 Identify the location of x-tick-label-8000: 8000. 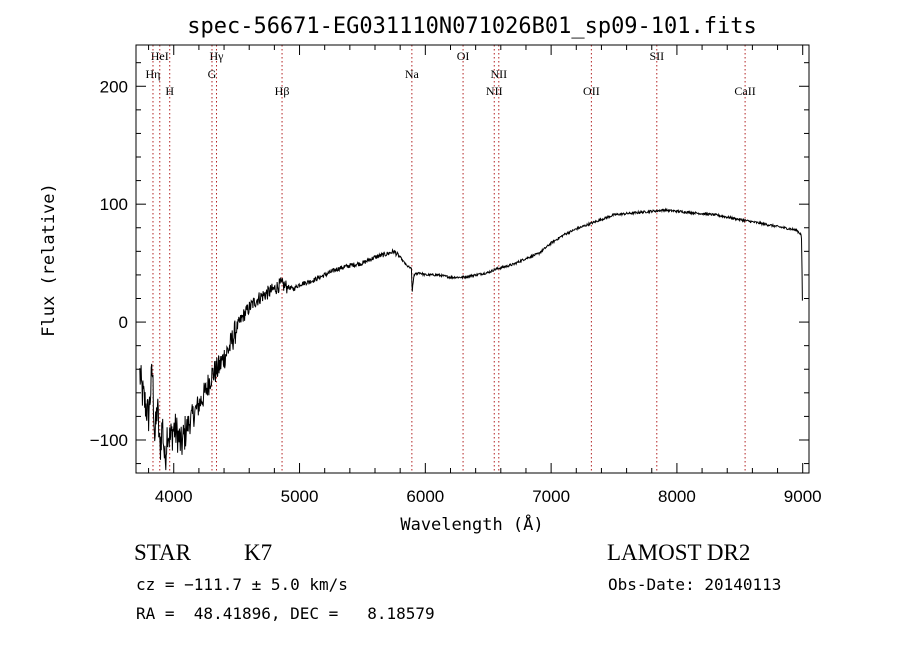
(677, 496).